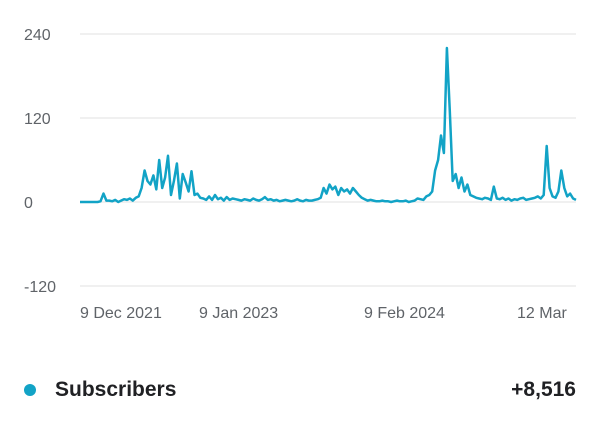  I want to click on y-tick-label: -120, so click(40, 287).